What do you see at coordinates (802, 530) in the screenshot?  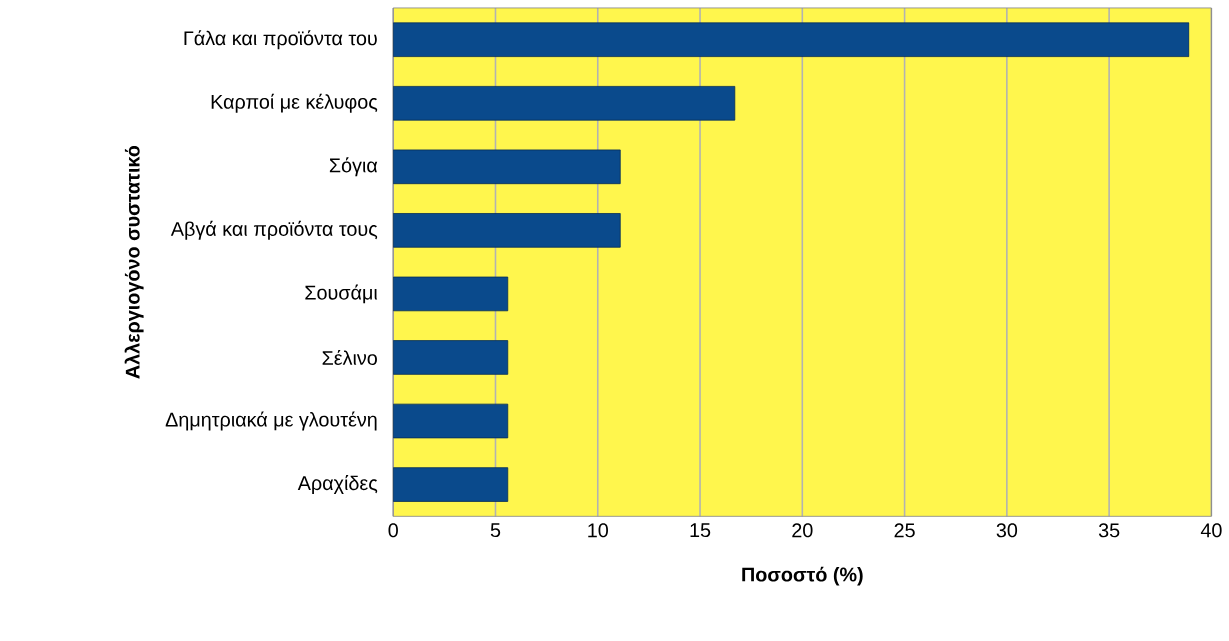 I see `x-tick-label: 20` at bounding box center [802, 530].